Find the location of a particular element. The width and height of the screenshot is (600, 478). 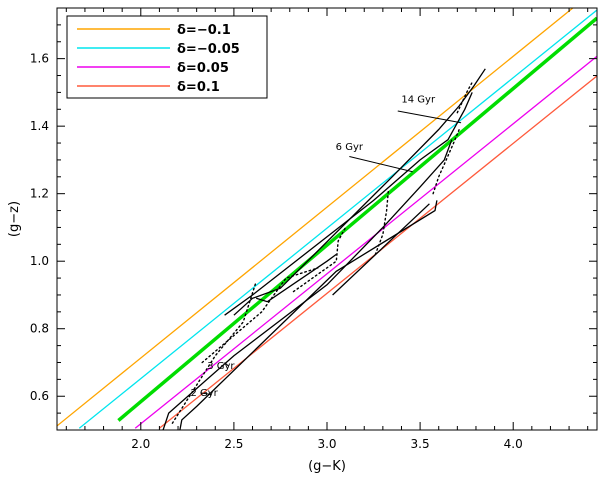

legend: δ=−0.1 δ=−0.05 δ=0.05 δ=0.1 is located at coordinates (167, 57).